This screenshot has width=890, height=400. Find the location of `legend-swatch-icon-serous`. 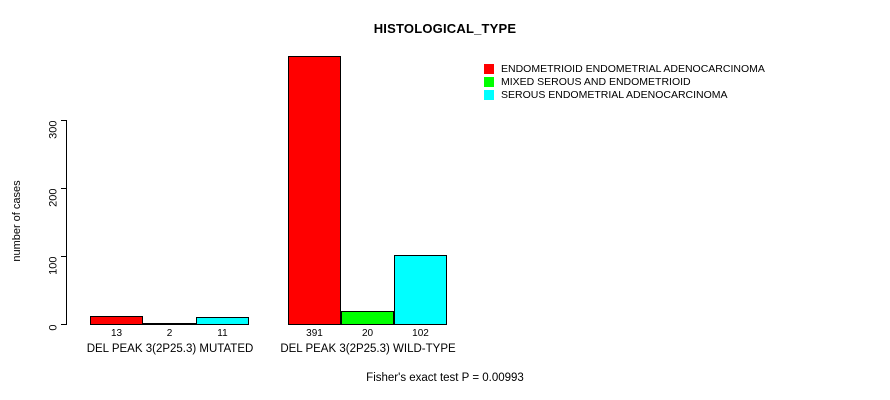

legend-swatch-icon-serous is located at coordinates (489, 95).